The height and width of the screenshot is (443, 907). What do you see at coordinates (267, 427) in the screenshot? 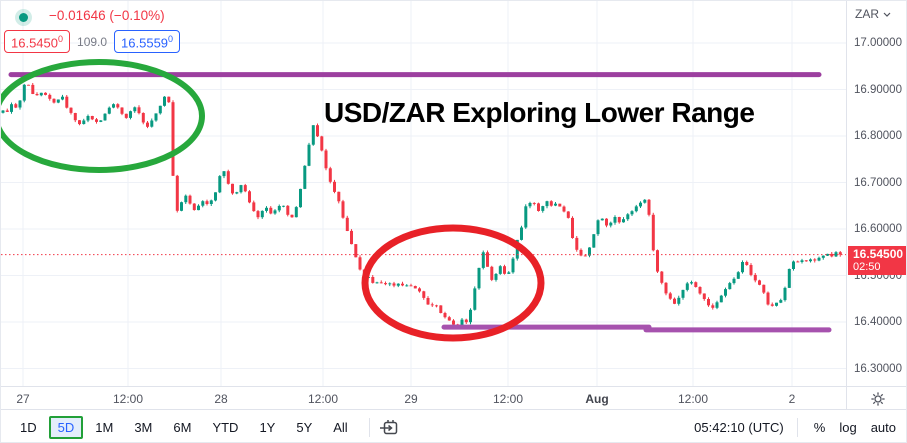
I see `range-button-1y: 1Y` at bounding box center [267, 427].